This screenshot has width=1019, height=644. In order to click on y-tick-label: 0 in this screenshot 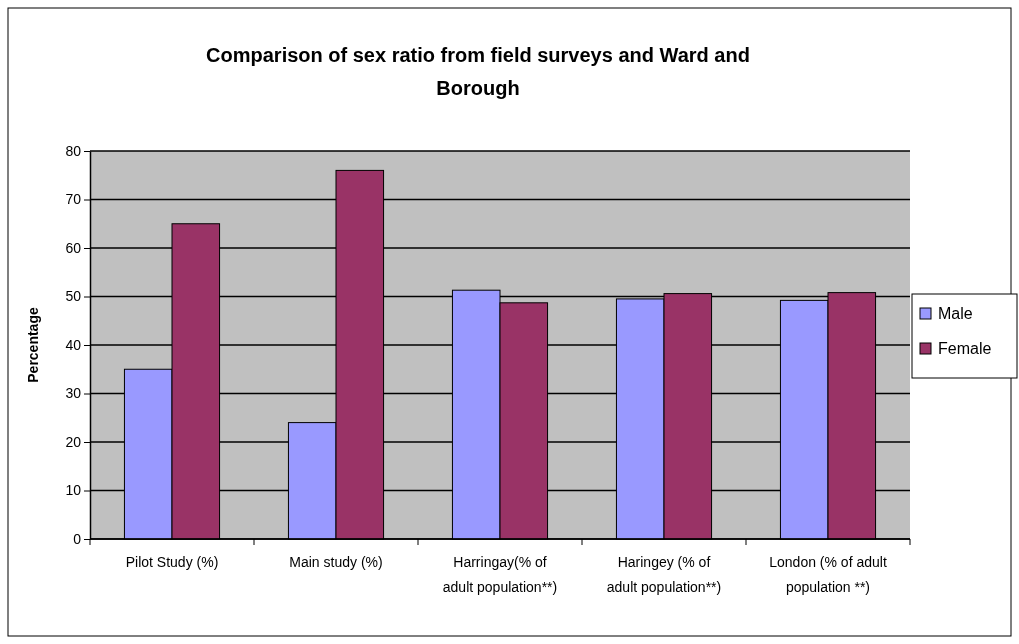, I will do `click(77, 538)`.